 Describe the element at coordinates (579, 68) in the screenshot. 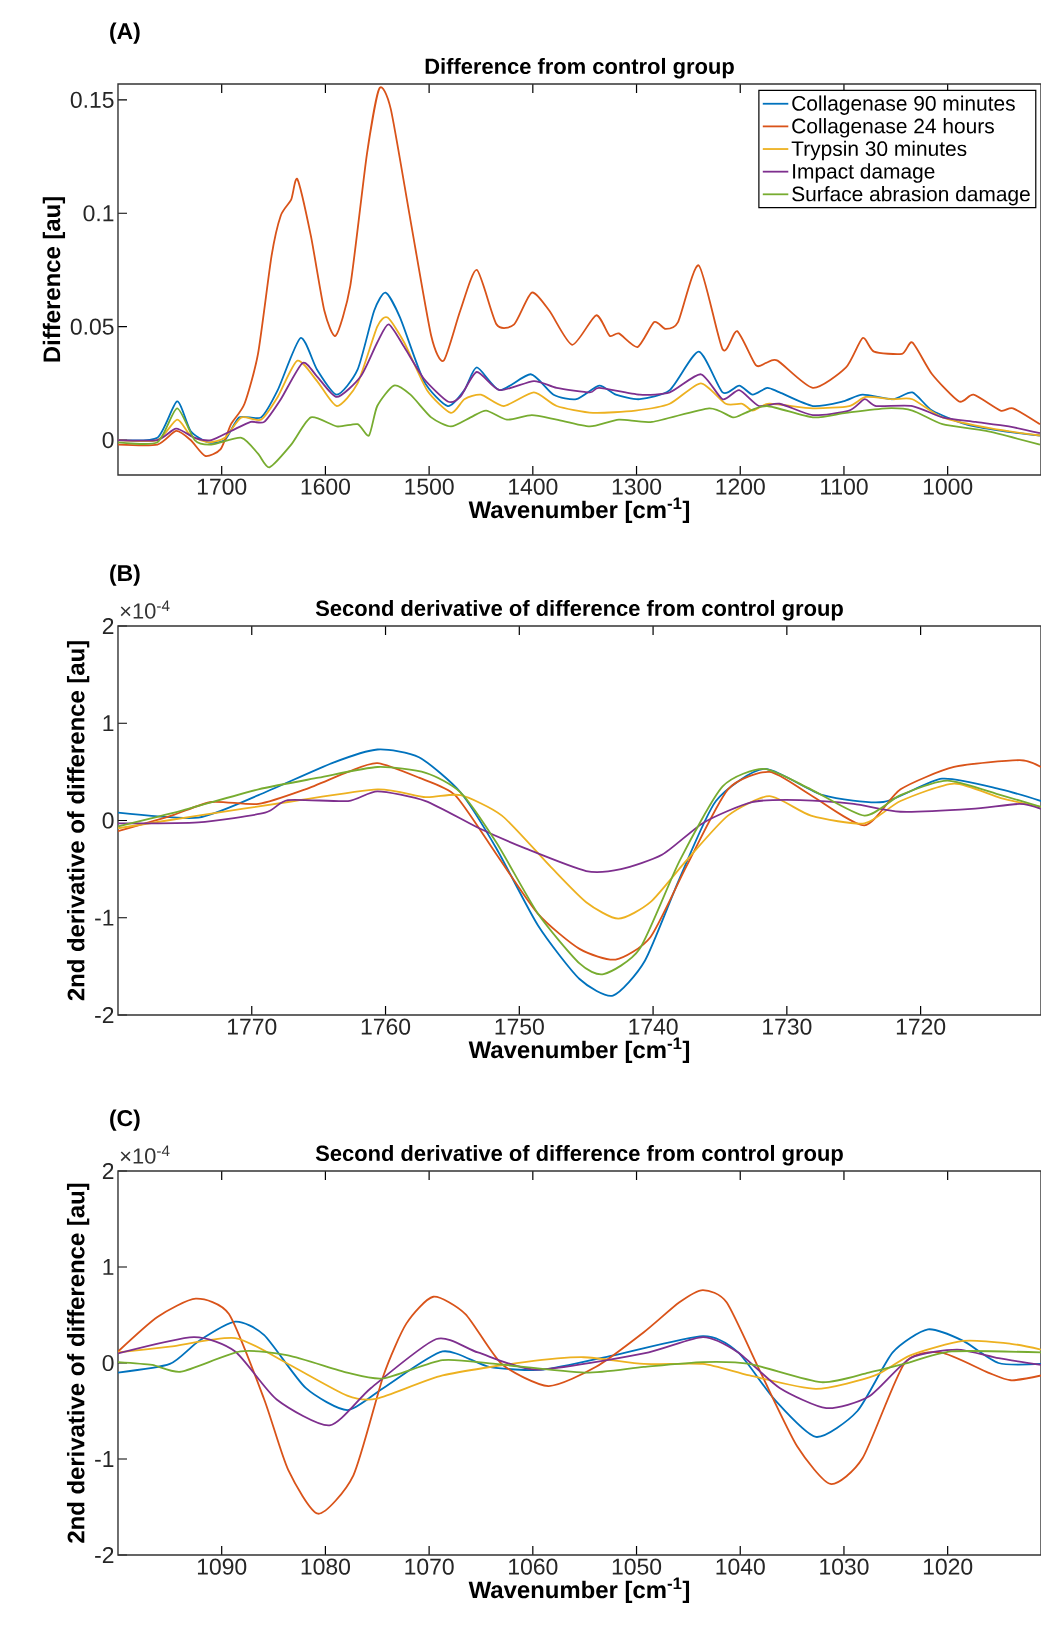

I see `chart-title: Difference from control group` at that location.